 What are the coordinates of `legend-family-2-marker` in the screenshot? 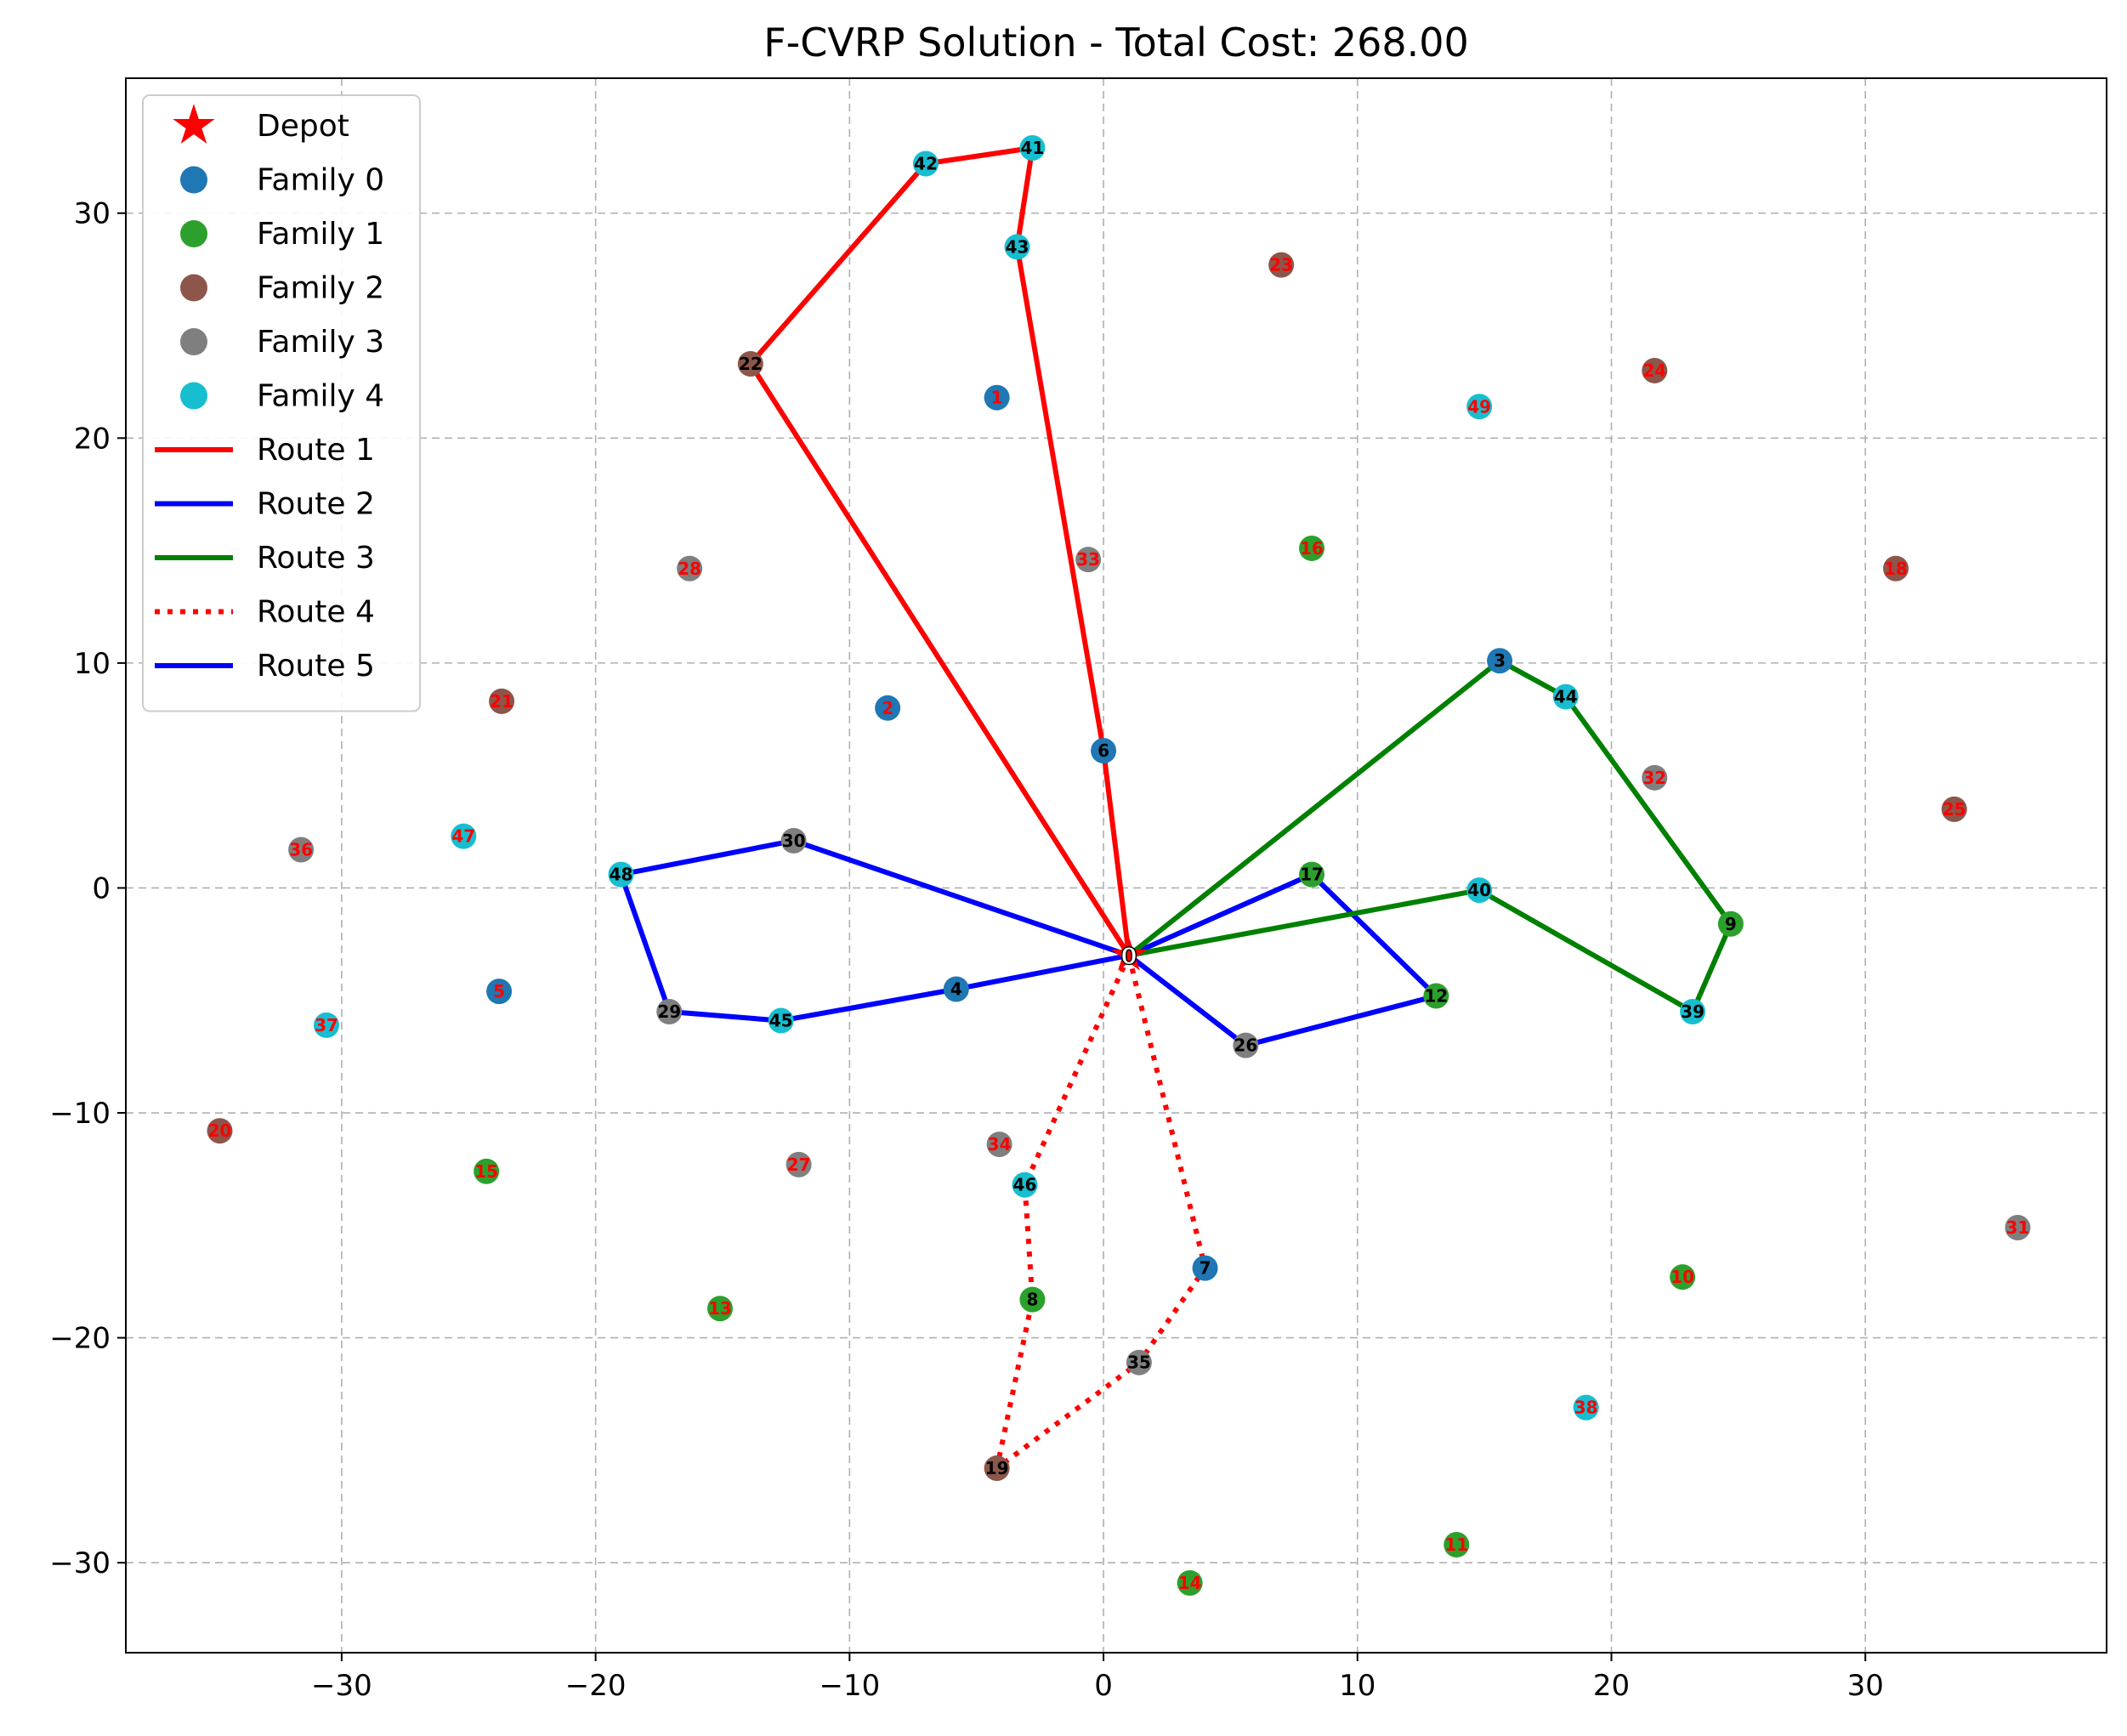 It's located at (193, 289).